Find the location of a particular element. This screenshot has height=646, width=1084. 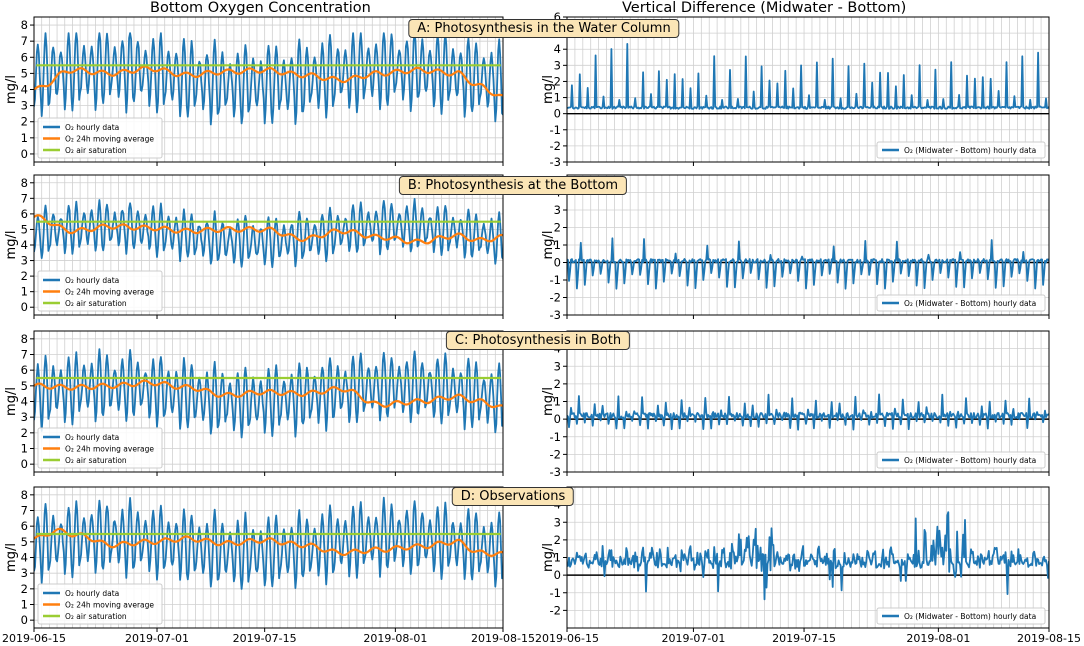

right-column-title: Vertical Difference (Midwater - Bottom) is located at coordinates (764, 8).